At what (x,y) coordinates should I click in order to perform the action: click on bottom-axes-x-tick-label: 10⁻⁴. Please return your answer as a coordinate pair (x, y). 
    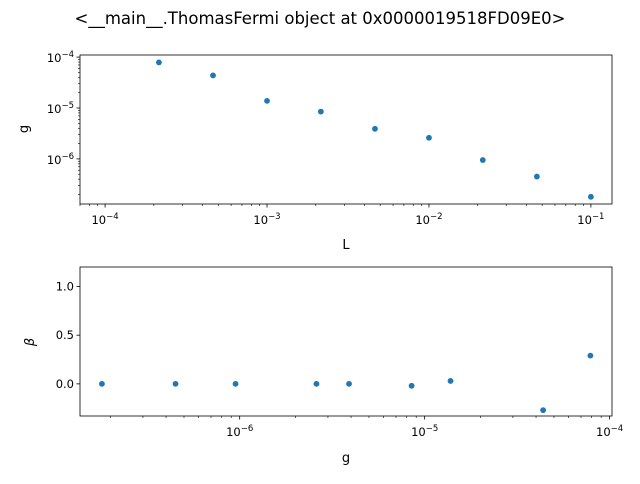
    Looking at the image, I should click on (609, 431).